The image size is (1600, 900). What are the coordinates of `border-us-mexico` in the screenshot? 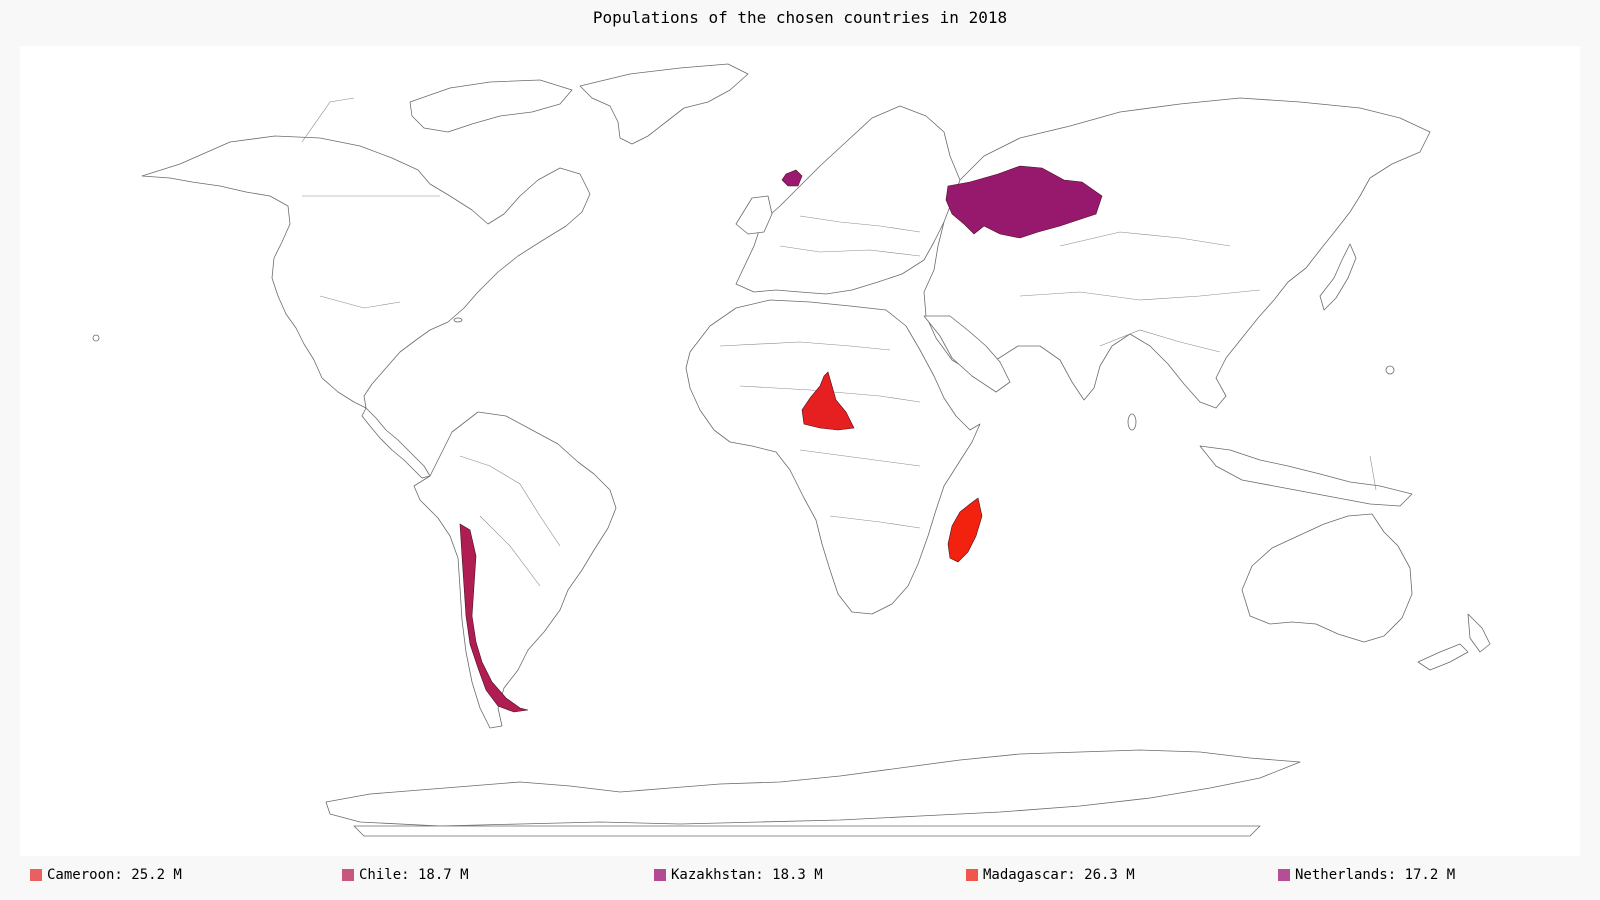 It's located at (360, 302).